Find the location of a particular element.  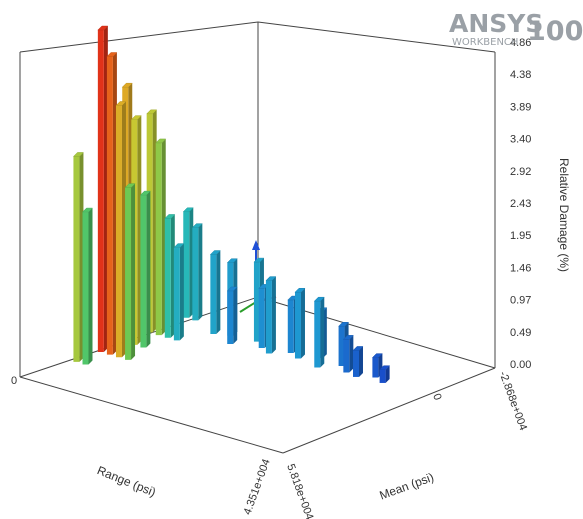

mean-axis-title: Mean (psi) is located at coordinates (407, 486).